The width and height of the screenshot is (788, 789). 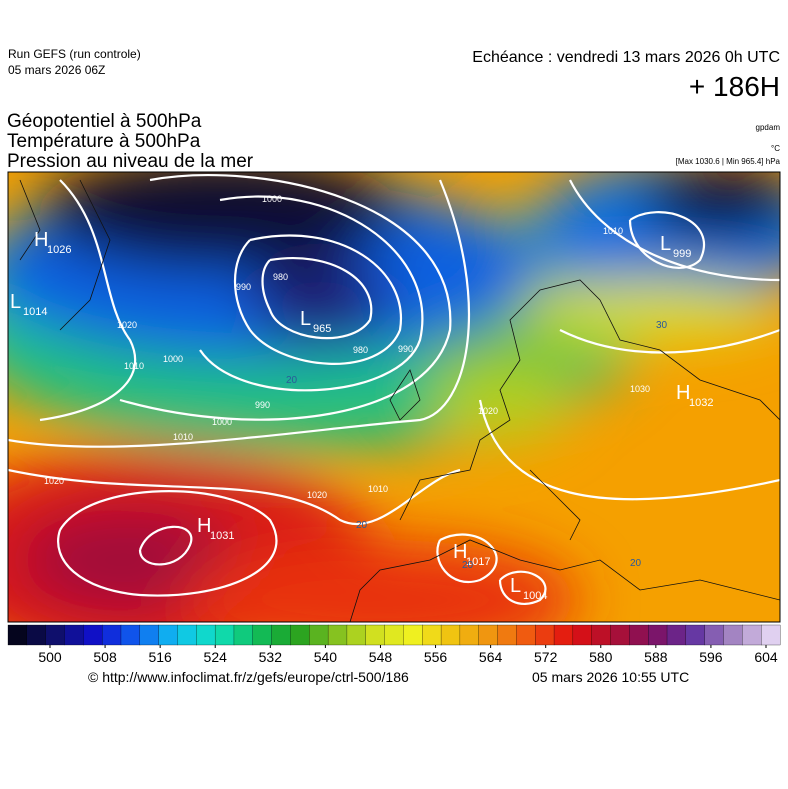 I want to click on center-value: 1032, so click(x=701, y=403).